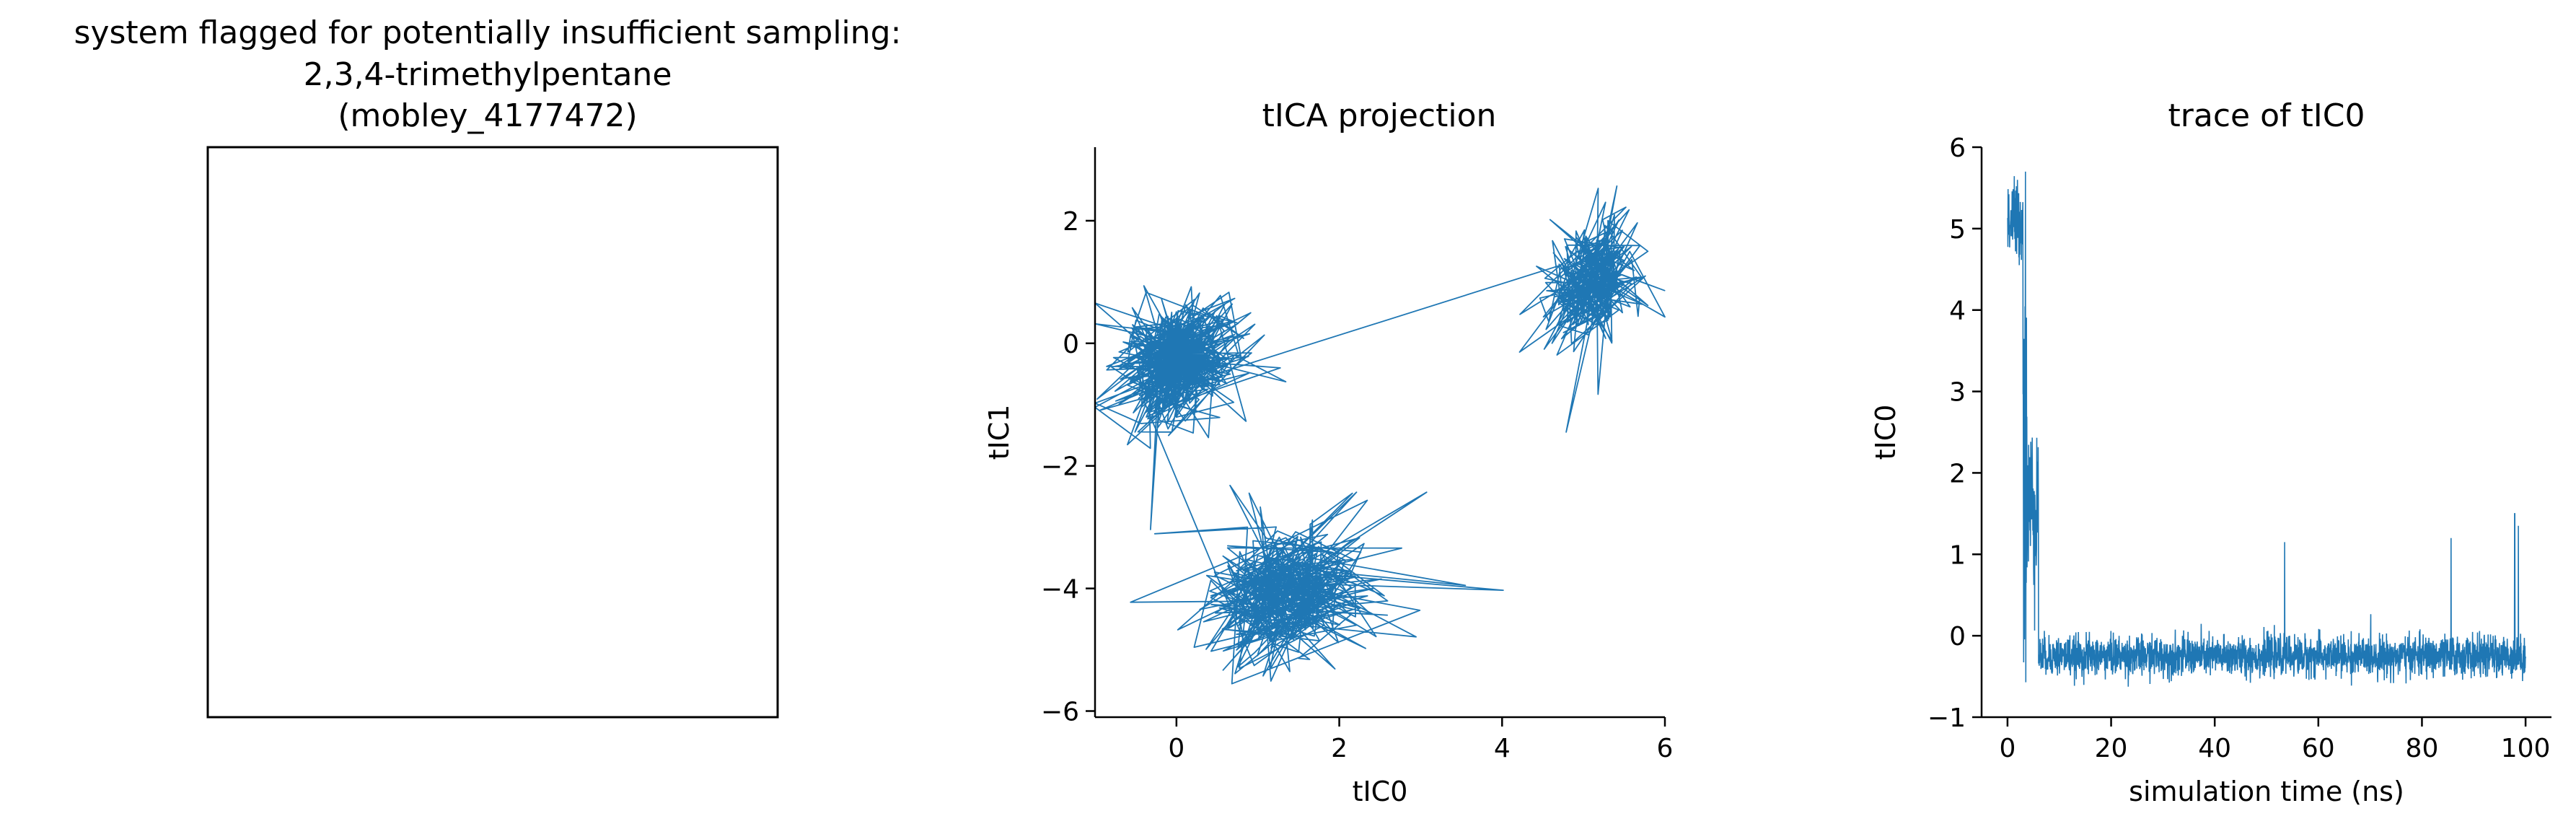 This screenshot has height=829, width=2576. What do you see at coordinates (2214, 748) in the screenshot?
I see `chart2-x-tick-label: 40` at bounding box center [2214, 748].